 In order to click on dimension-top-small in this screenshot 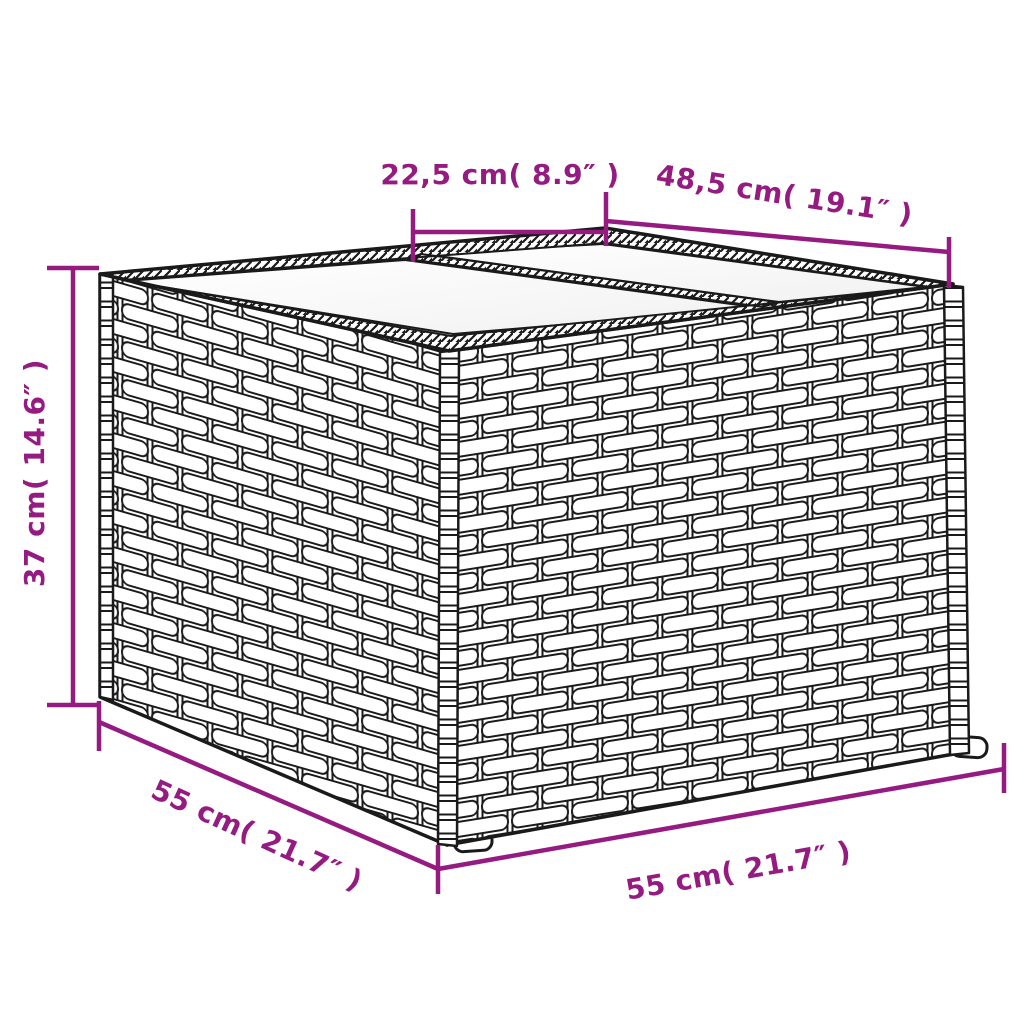, I will do `click(509, 227)`.